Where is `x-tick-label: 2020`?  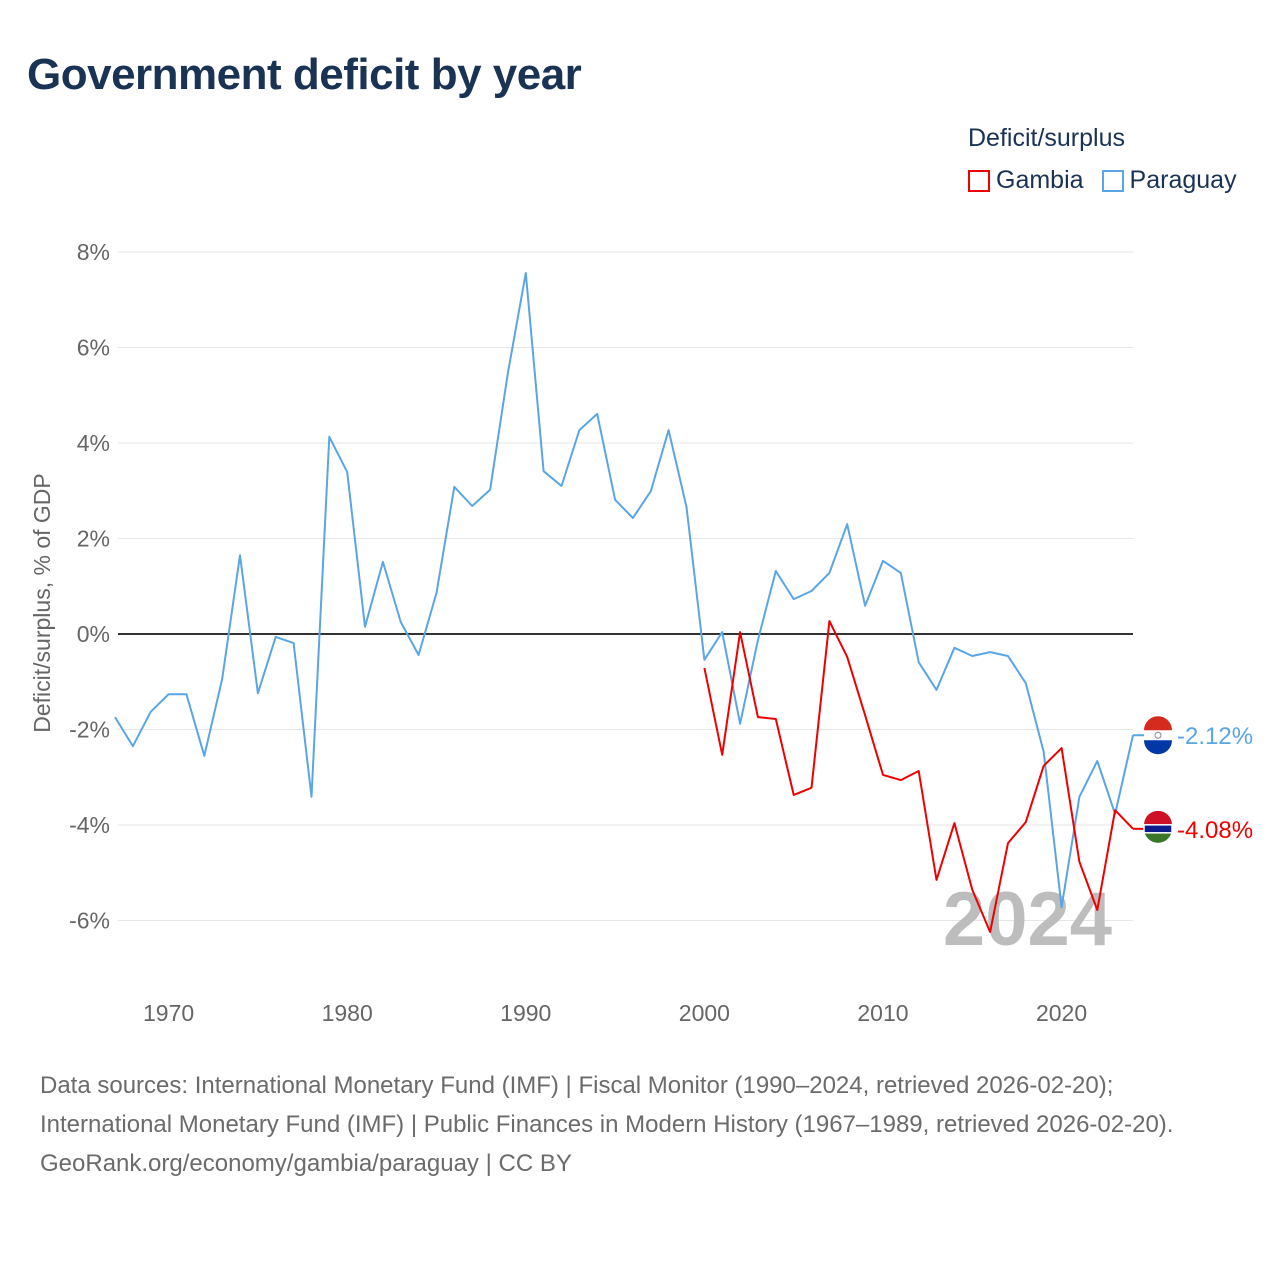
x-tick-label: 2020 is located at coordinates (1061, 1013).